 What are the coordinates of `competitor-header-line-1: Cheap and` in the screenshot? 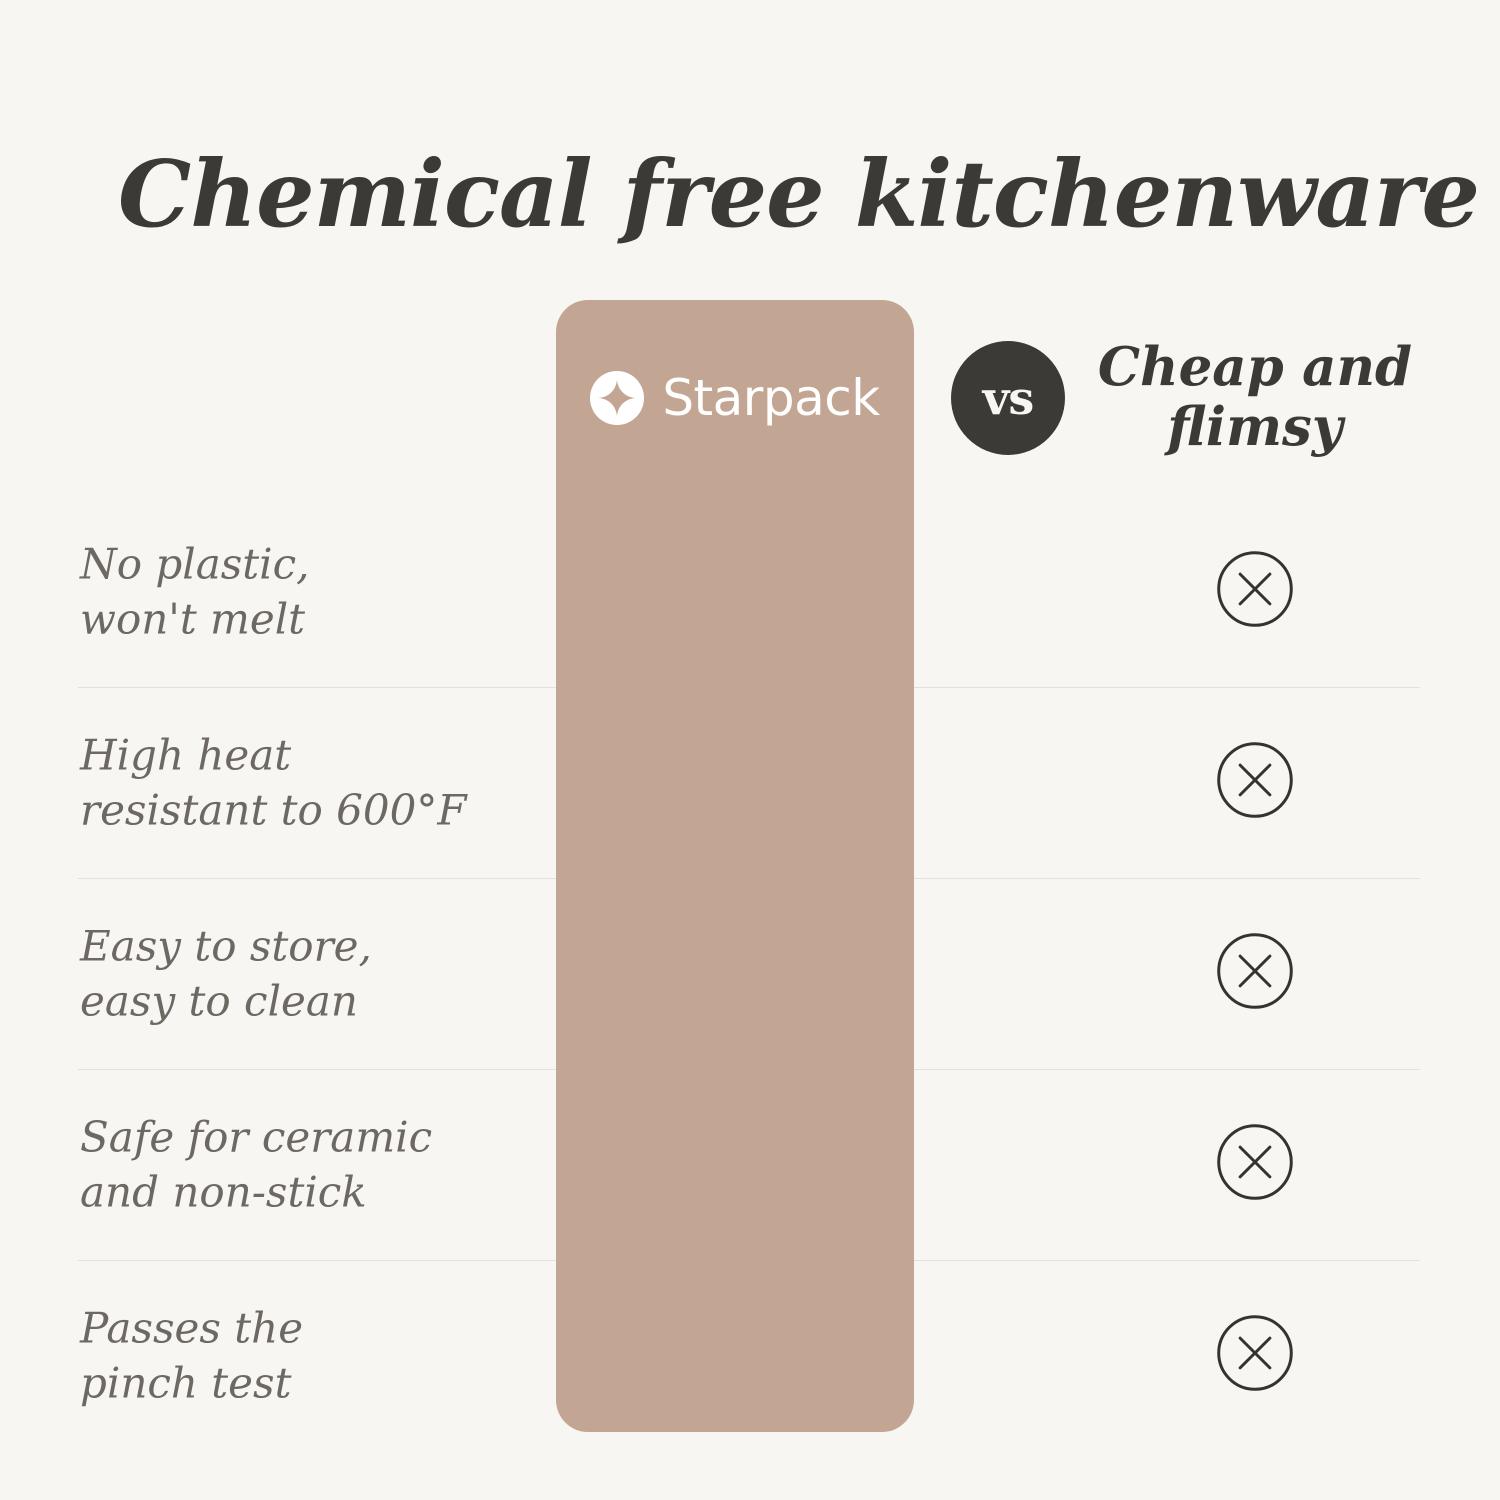 It's located at (1255, 367).